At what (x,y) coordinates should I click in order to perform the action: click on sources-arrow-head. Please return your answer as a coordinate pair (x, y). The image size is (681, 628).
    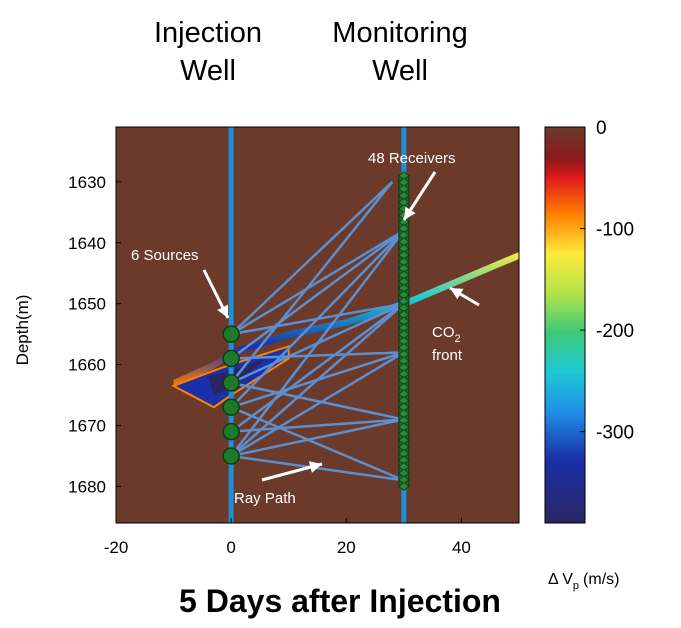
    Looking at the image, I should click on (222, 311).